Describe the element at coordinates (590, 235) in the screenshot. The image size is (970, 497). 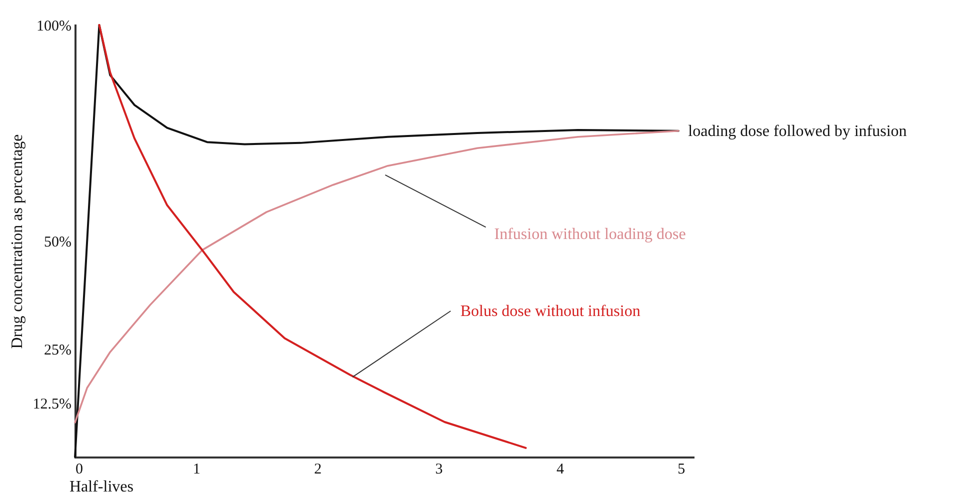
I see `text: Infusion without loading dose` at that location.